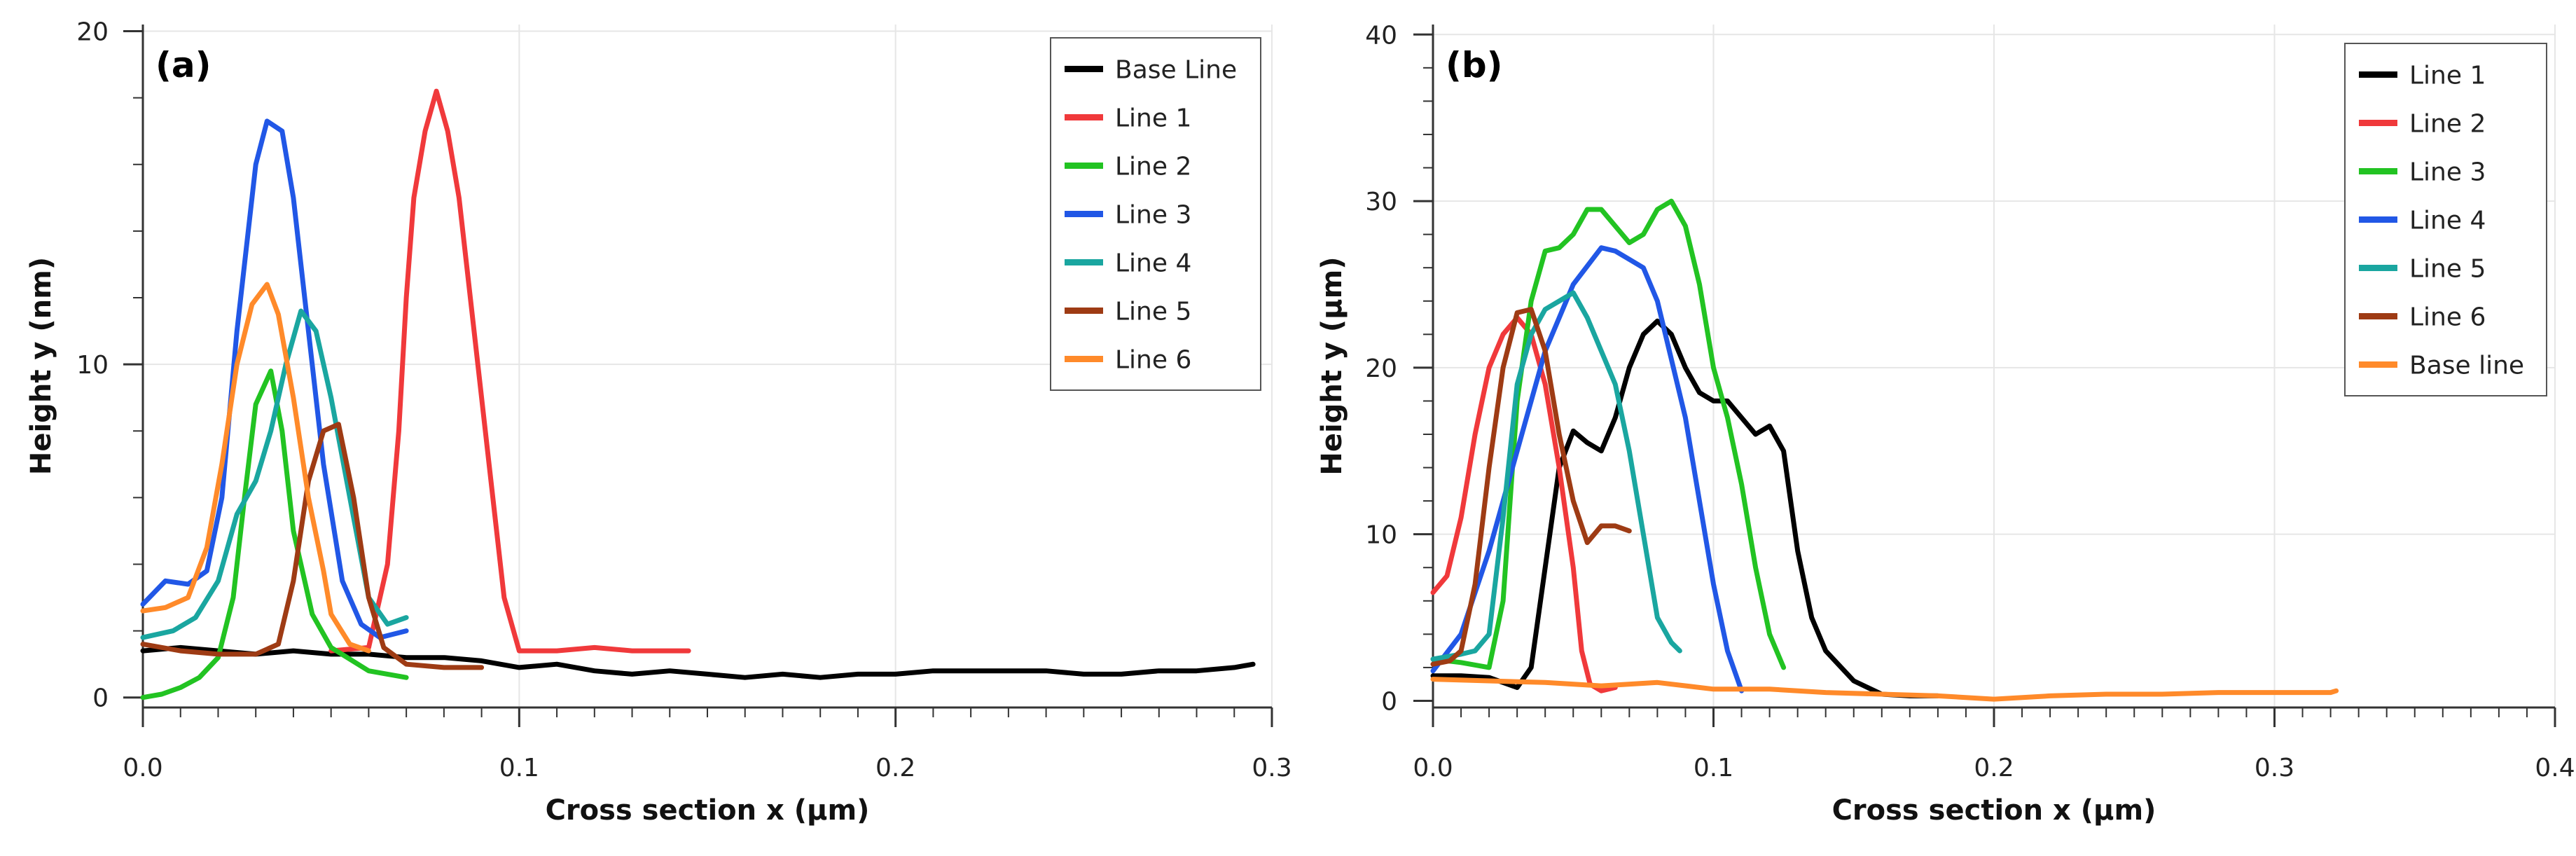 This screenshot has width=2576, height=856. Describe the element at coordinates (2555, 768) in the screenshot. I see `x-tick-label: 0.4` at that location.